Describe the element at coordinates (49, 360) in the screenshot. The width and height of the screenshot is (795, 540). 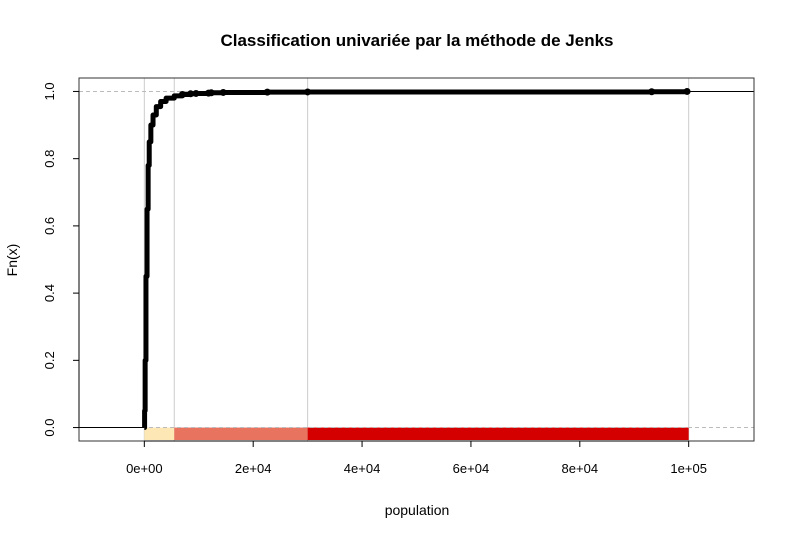
I see `y-tick-label: 0.2` at that location.